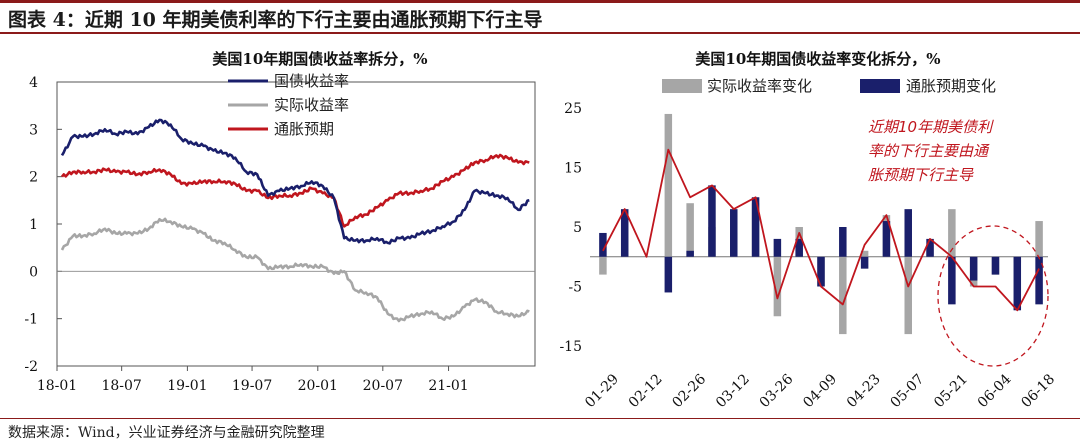 The height and width of the screenshot is (442, 1080). What do you see at coordinates (921, 175) in the screenshot?
I see `annotation-line: 胀预期下行主导` at bounding box center [921, 175].